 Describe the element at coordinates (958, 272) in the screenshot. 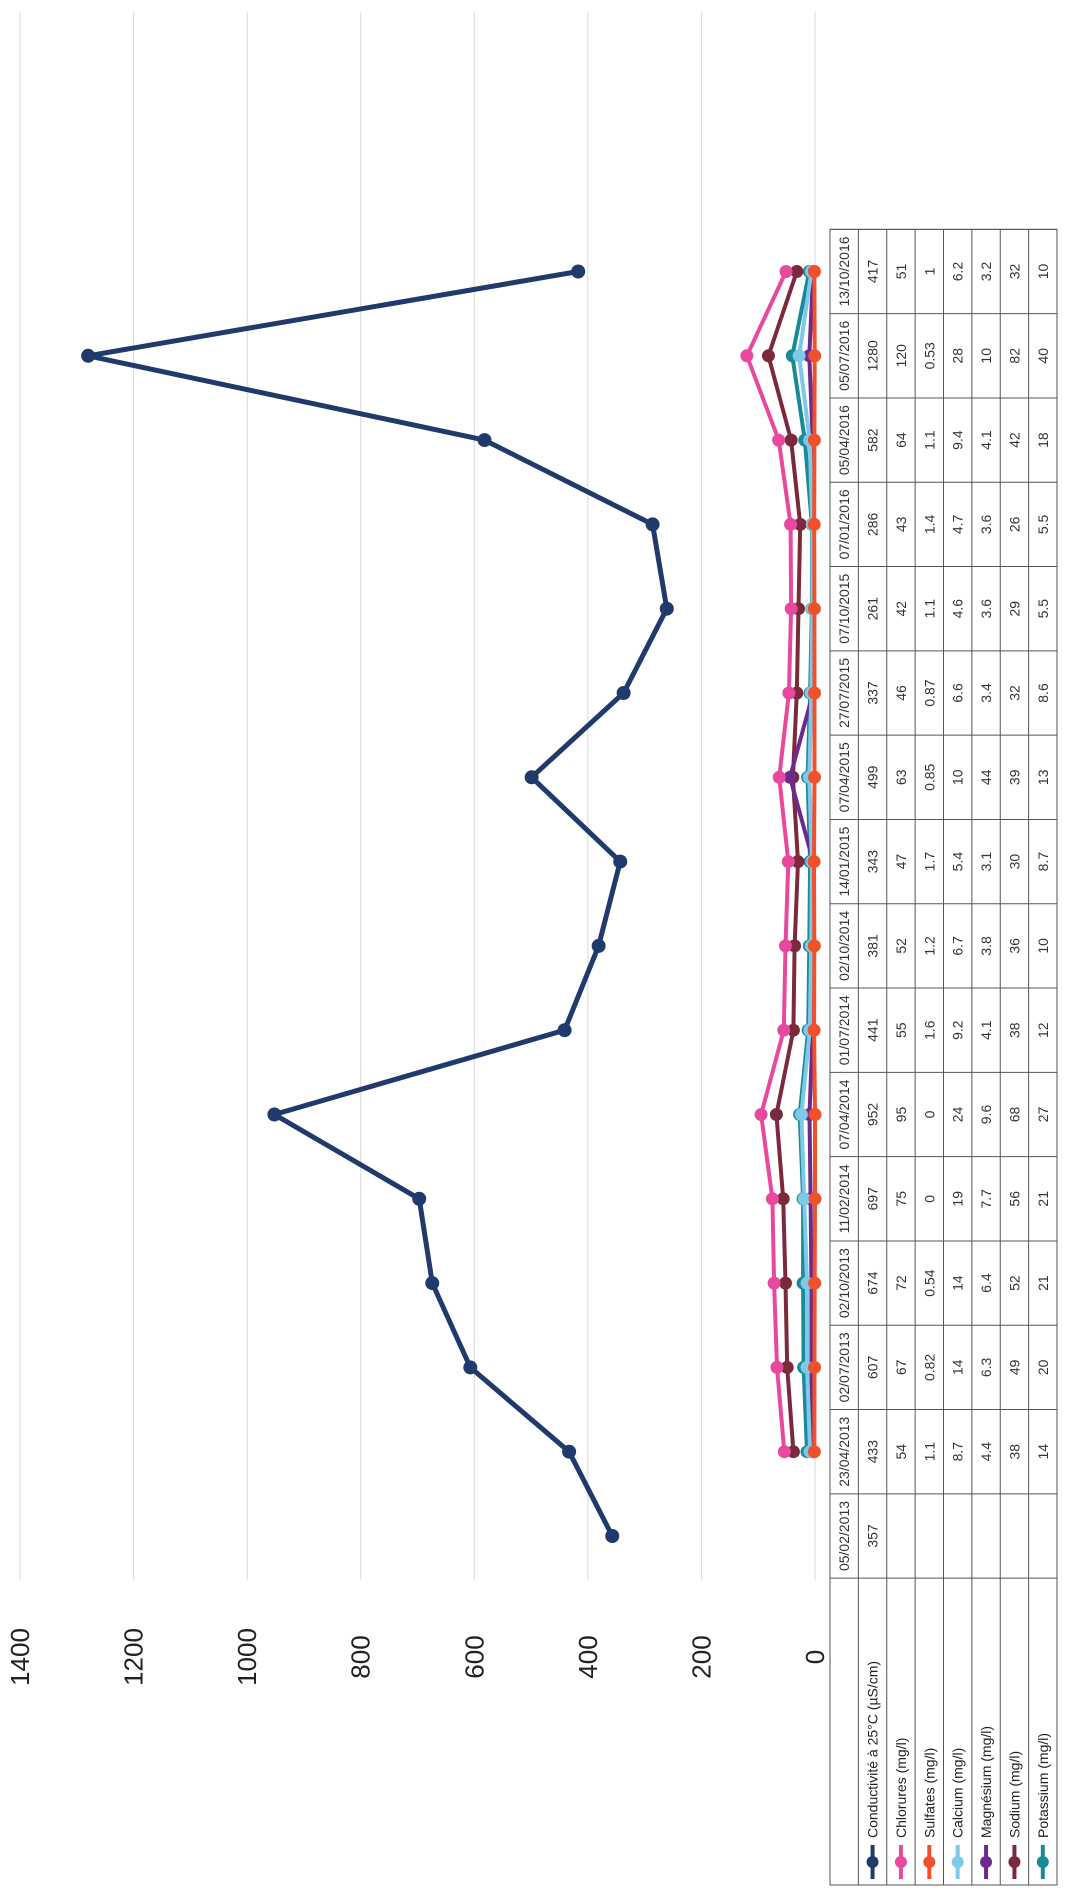

I see `table-cell: 6.2` at that location.